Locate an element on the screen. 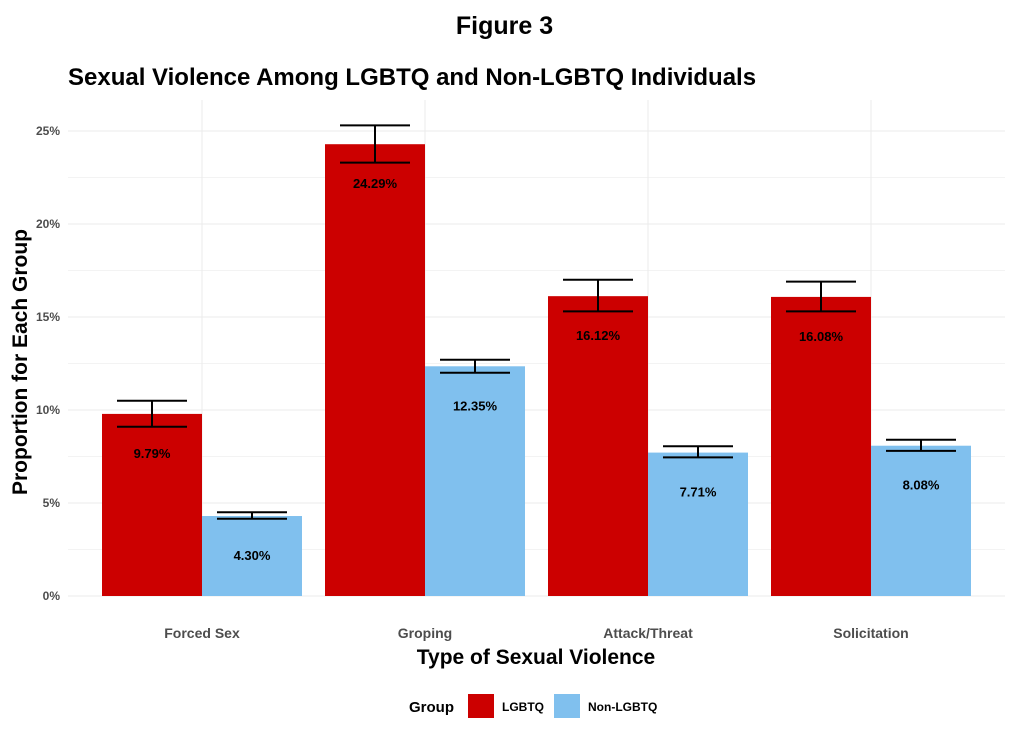 The height and width of the screenshot is (730, 1009). y-tick-label: 10% is located at coordinates (48, 410).